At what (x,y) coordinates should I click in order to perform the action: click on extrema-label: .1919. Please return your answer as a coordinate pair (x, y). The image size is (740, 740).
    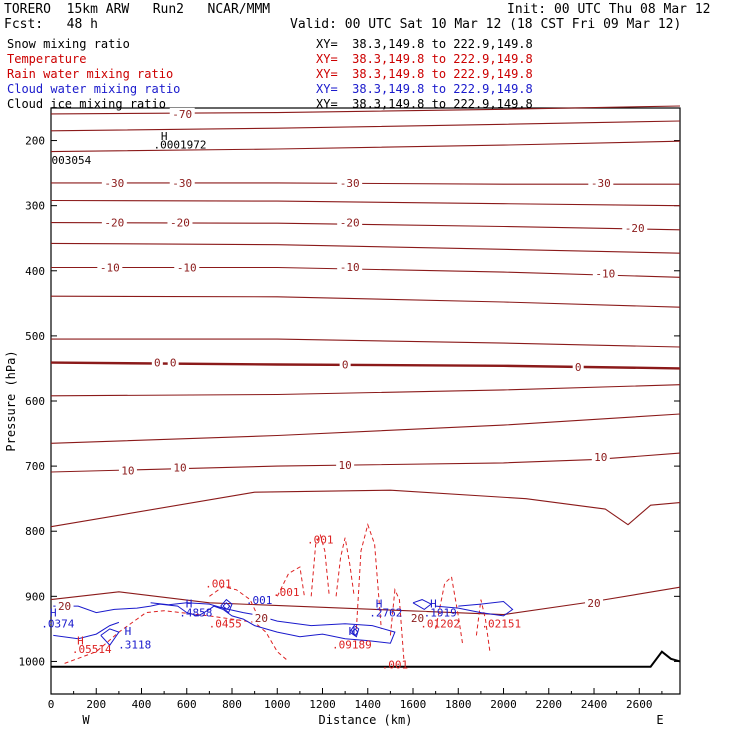
    Looking at the image, I should click on (440, 613).